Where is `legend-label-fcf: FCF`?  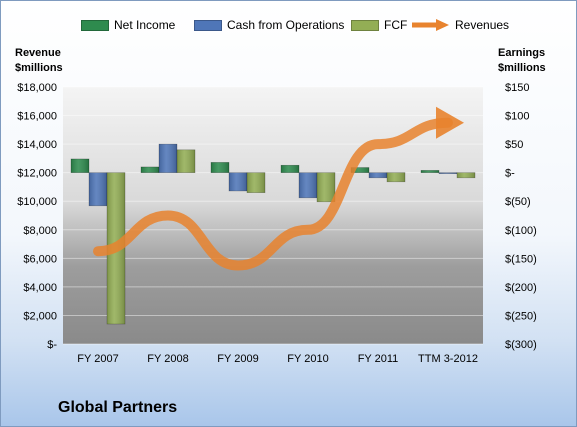 legend-label-fcf: FCF is located at coordinates (396, 25).